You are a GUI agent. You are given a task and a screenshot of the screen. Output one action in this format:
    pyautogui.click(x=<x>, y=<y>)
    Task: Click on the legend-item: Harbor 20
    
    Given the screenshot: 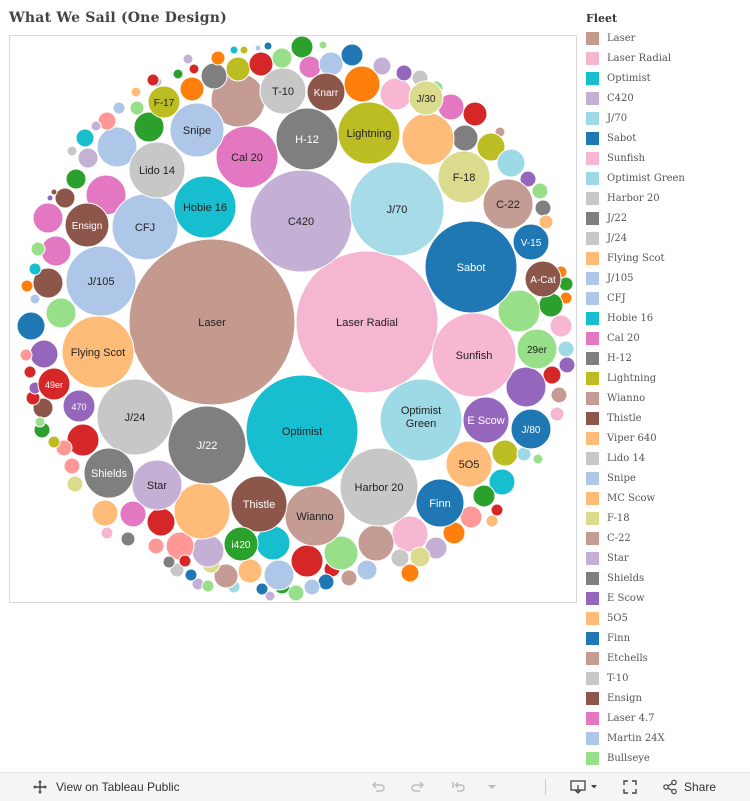 What is the action you would take?
    pyautogui.click(x=666, y=198)
    